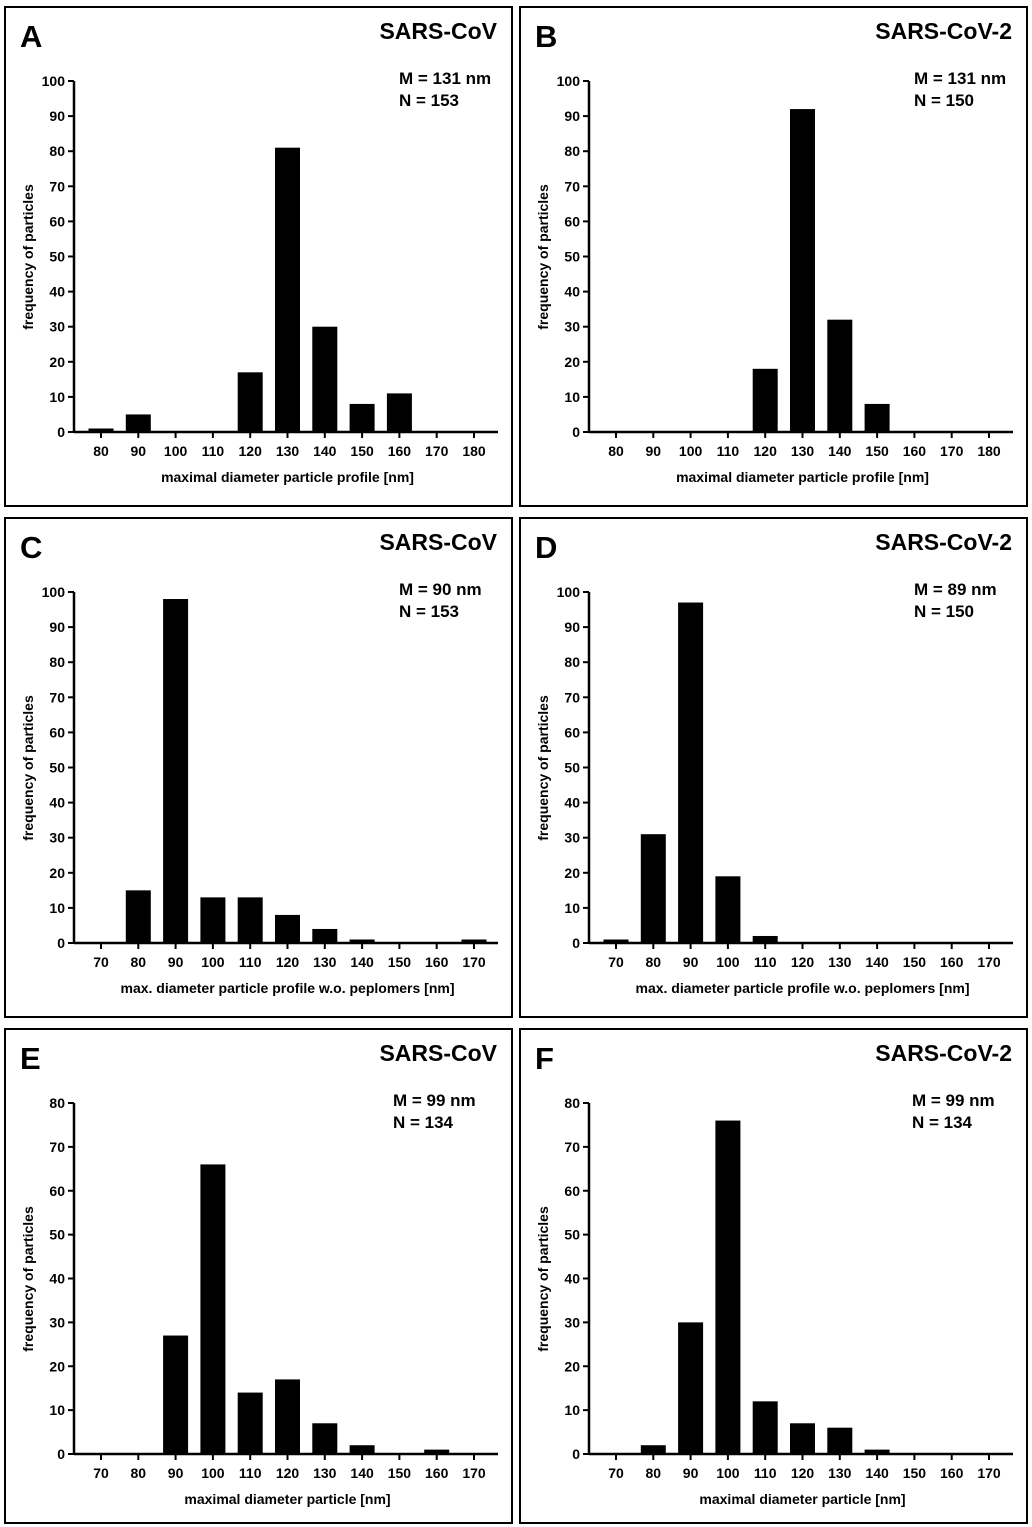 The image size is (1032, 1527). Describe the element at coordinates (287, 477) in the screenshot. I see `x-axis-label: maximal diameter particle profile [nm]` at that location.